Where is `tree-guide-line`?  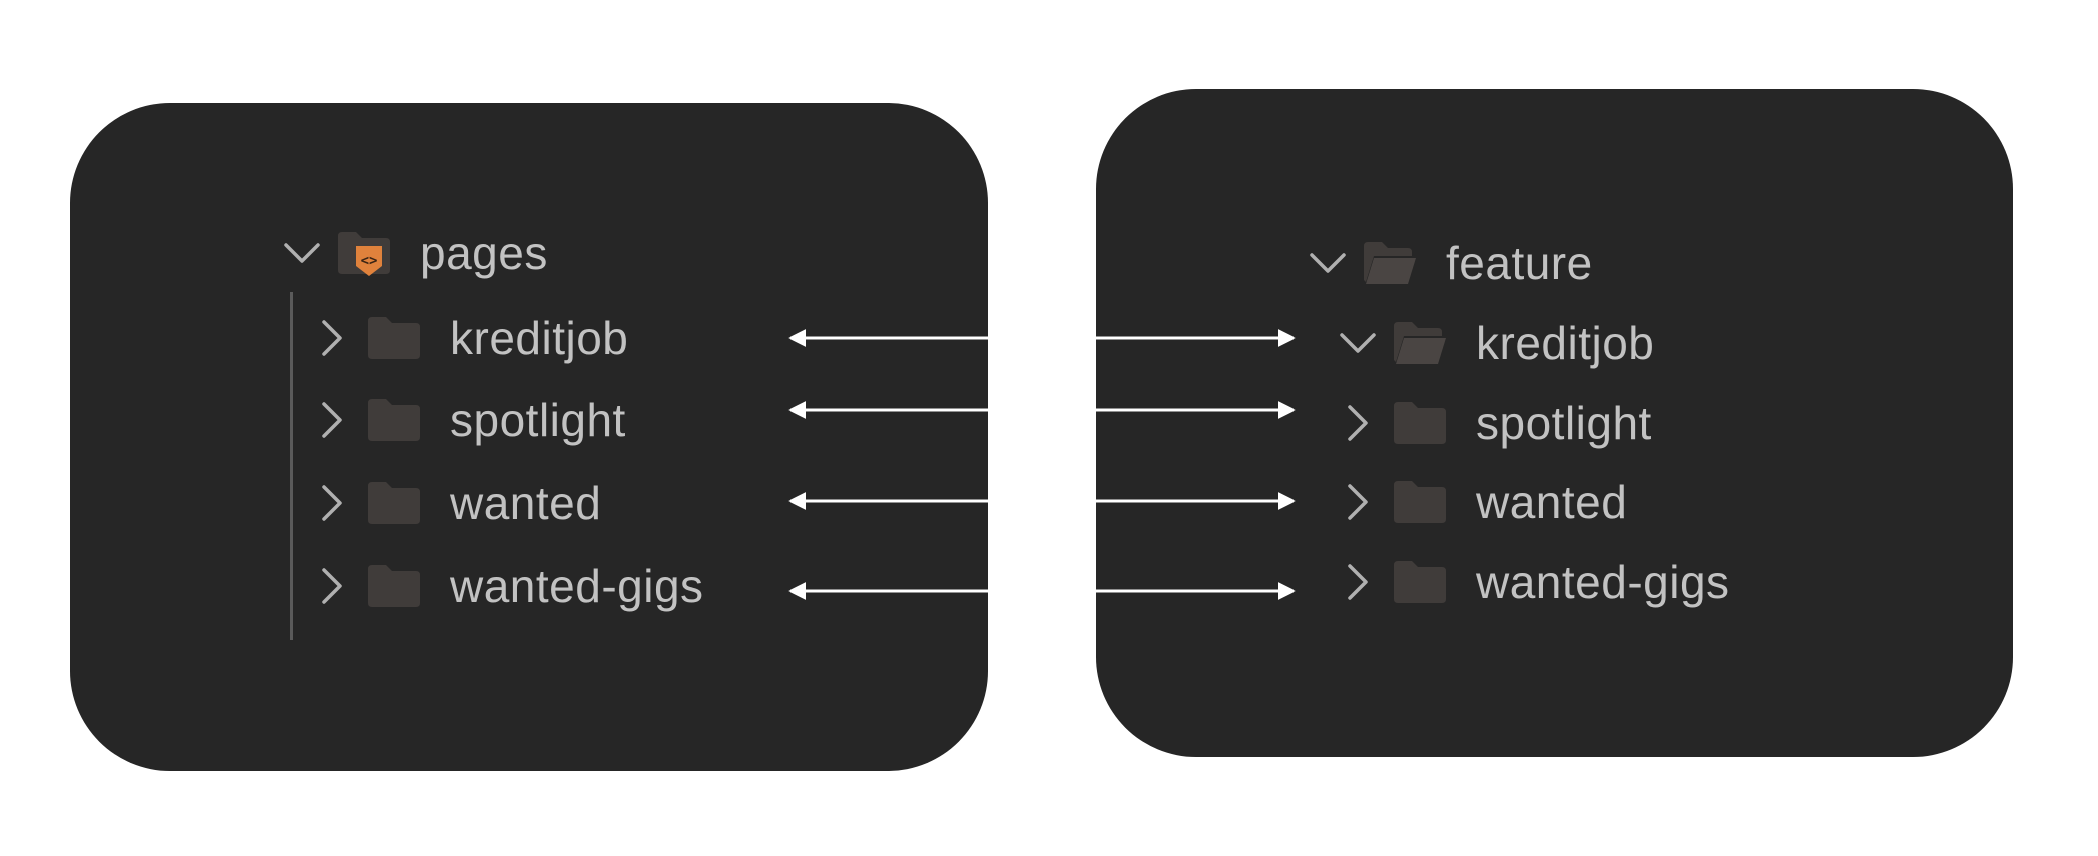
tree-guide-line is located at coordinates (291, 466).